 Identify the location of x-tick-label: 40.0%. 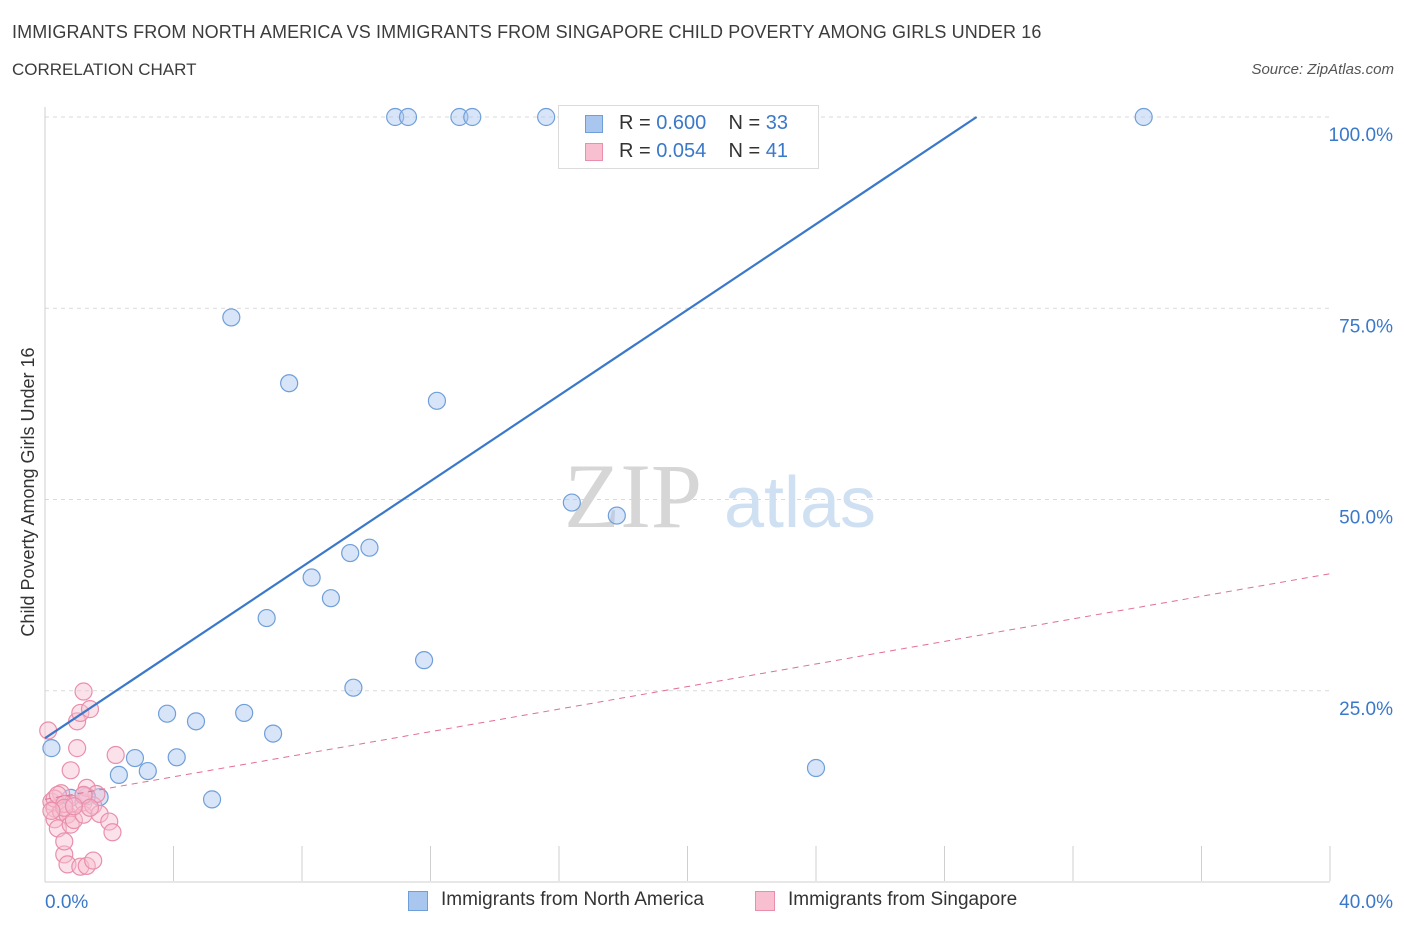
(1366, 902).